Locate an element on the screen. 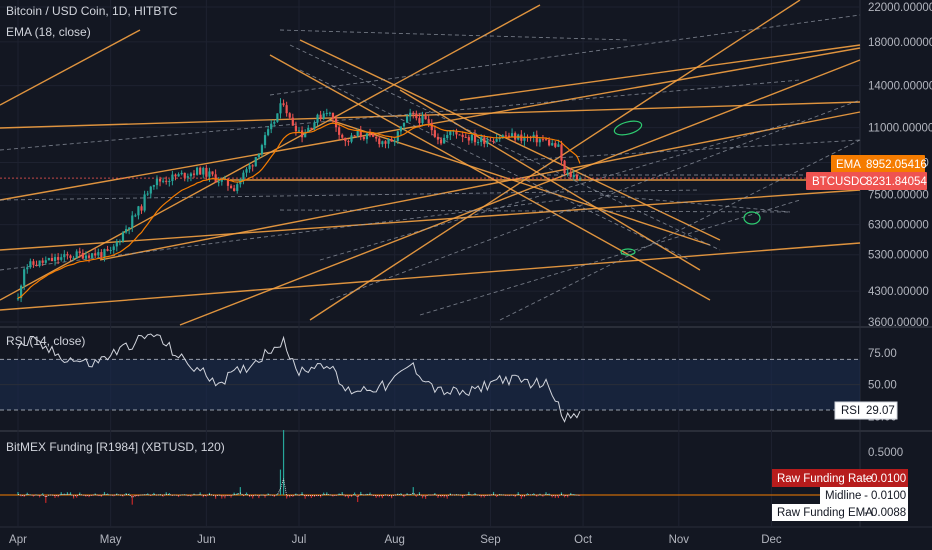 The width and height of the screenshot is (932, 550). y-tick-label: 7500.00000 is located at coordinates (898, 195).